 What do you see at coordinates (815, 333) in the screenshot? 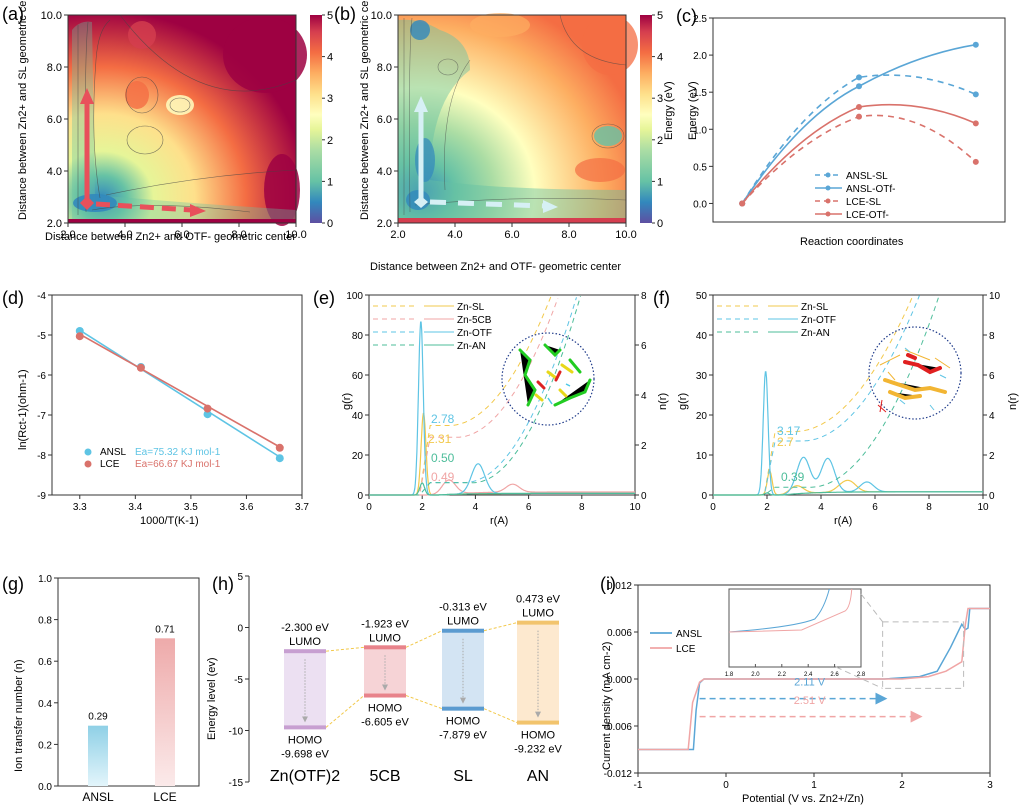
I see `legend-label: Zn-AN` at bounding box center [815, 333].